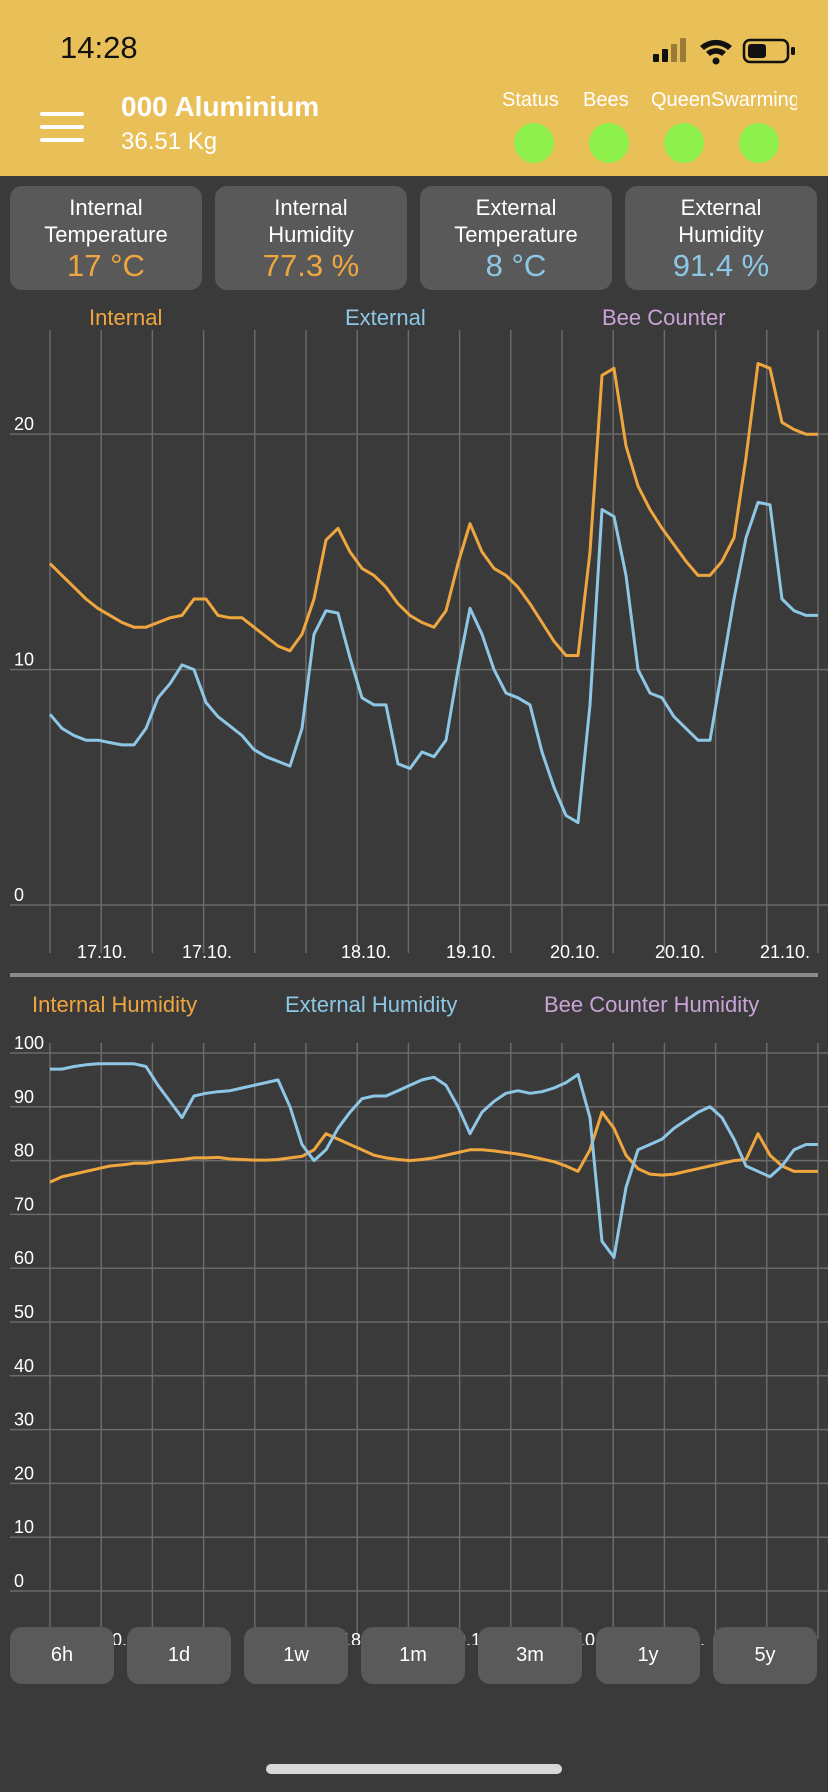 This screenshot has height=1792, width=828. I want to click on status-indicator-label: Status, so click(530, 100).